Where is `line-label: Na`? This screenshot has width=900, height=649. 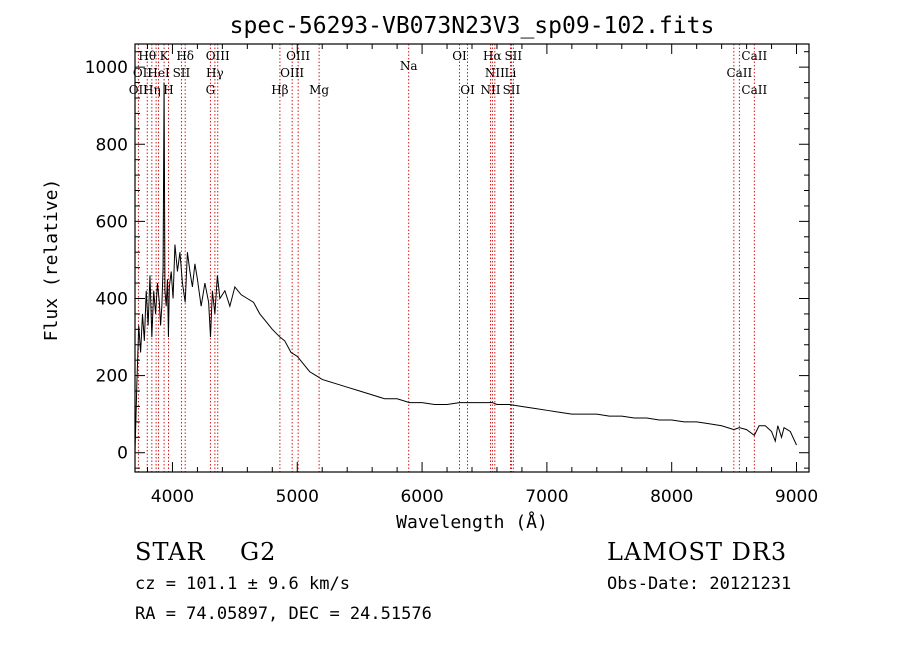
line-label: Na is located at coordinates (409, 66).